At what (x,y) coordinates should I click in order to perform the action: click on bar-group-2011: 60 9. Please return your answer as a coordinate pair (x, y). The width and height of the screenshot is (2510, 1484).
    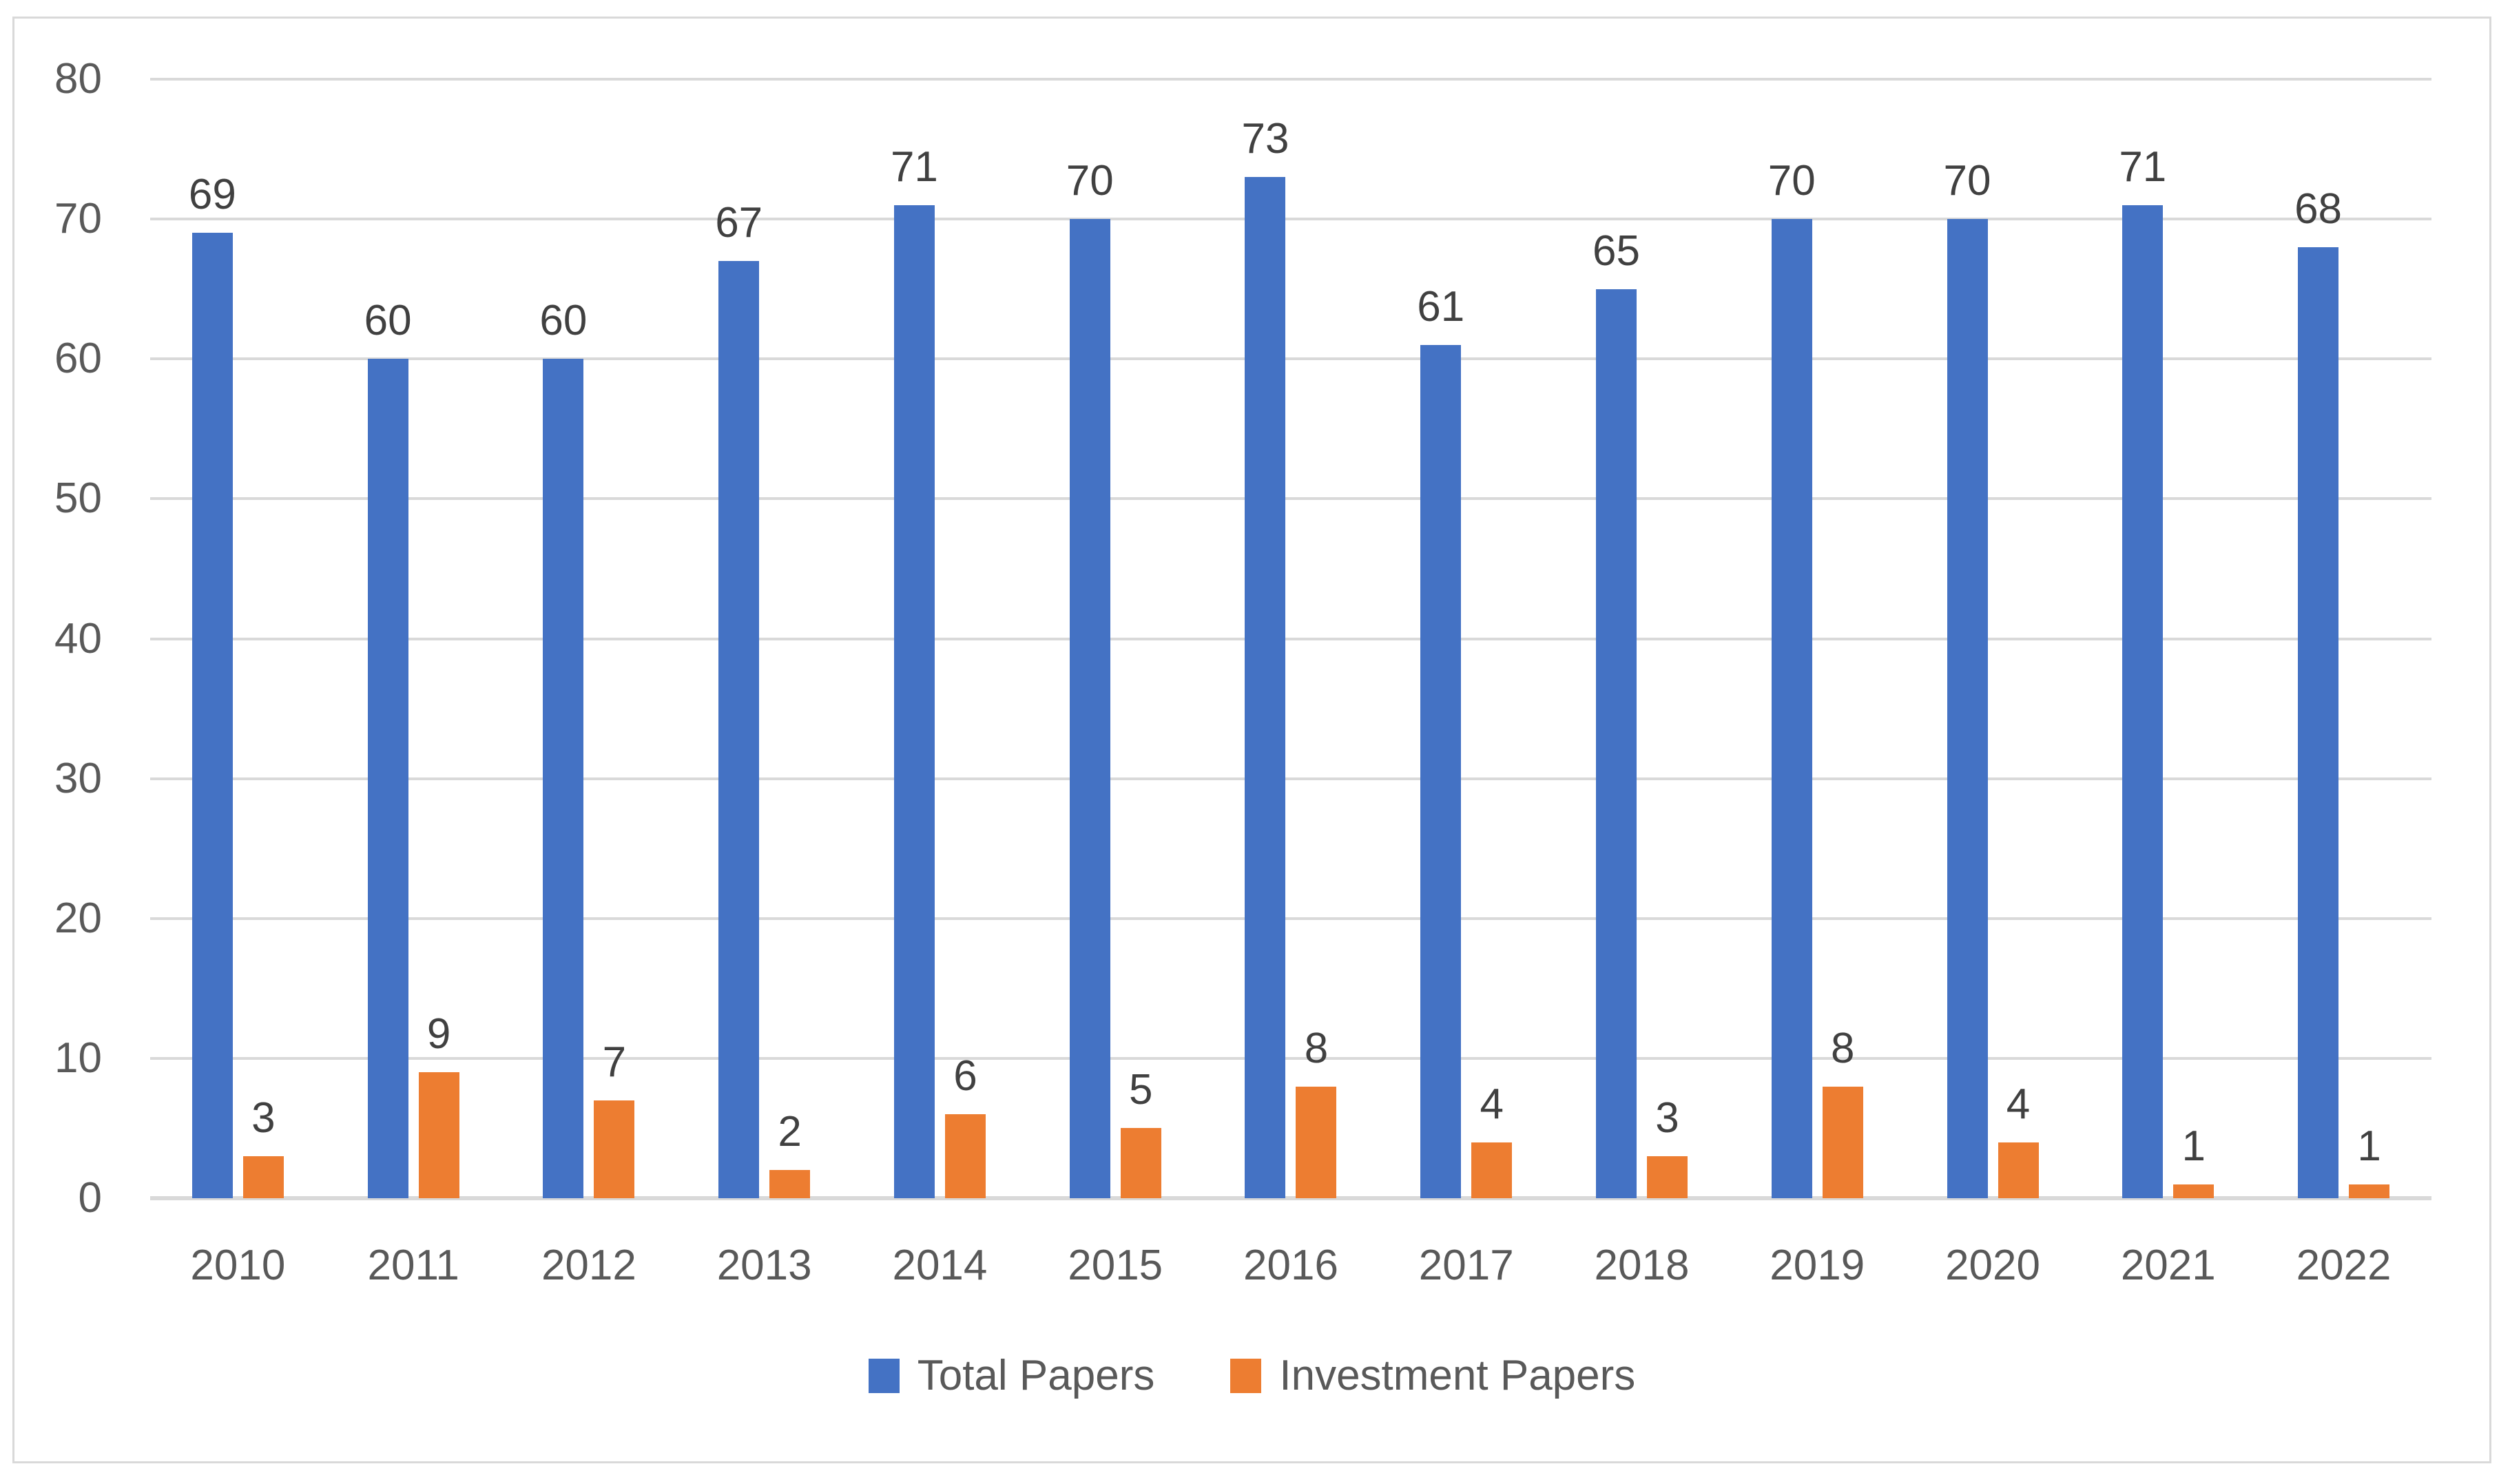
    Looking at the image, I should click on (414, 638).